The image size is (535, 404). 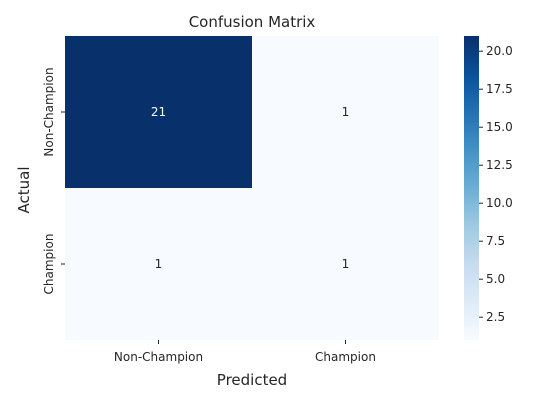 What do you see at coordinates (252, 22) in the screenshot?
I see `chart-title: Confusion Matrix` at bounding box center [252, 22].